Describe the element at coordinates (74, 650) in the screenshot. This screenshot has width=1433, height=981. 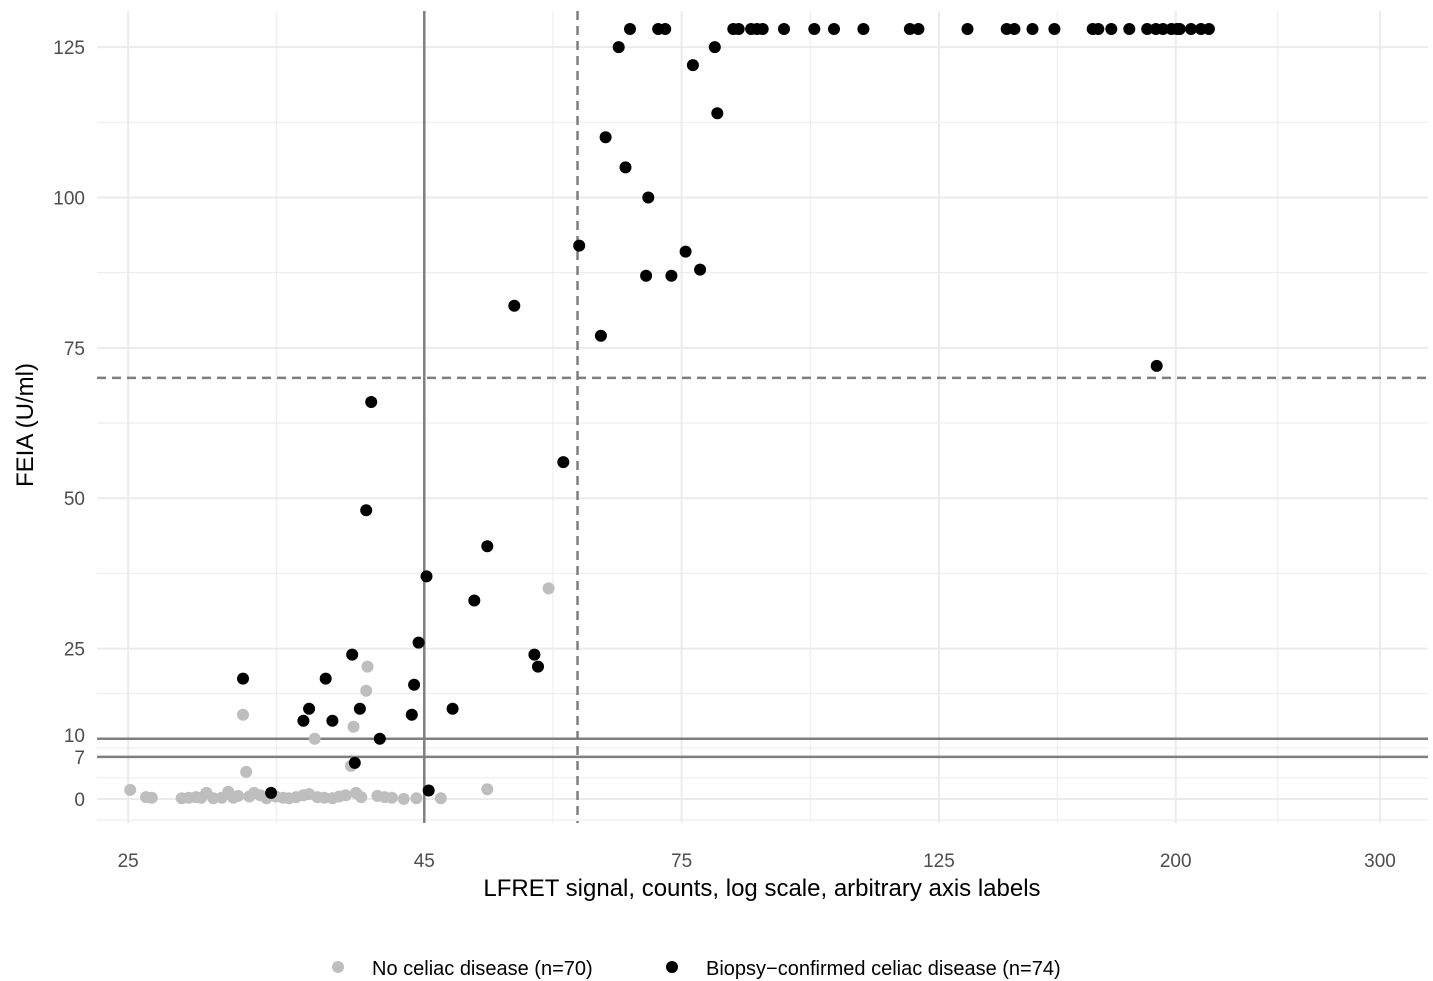
I see `y-tick-label: 25` at that location.